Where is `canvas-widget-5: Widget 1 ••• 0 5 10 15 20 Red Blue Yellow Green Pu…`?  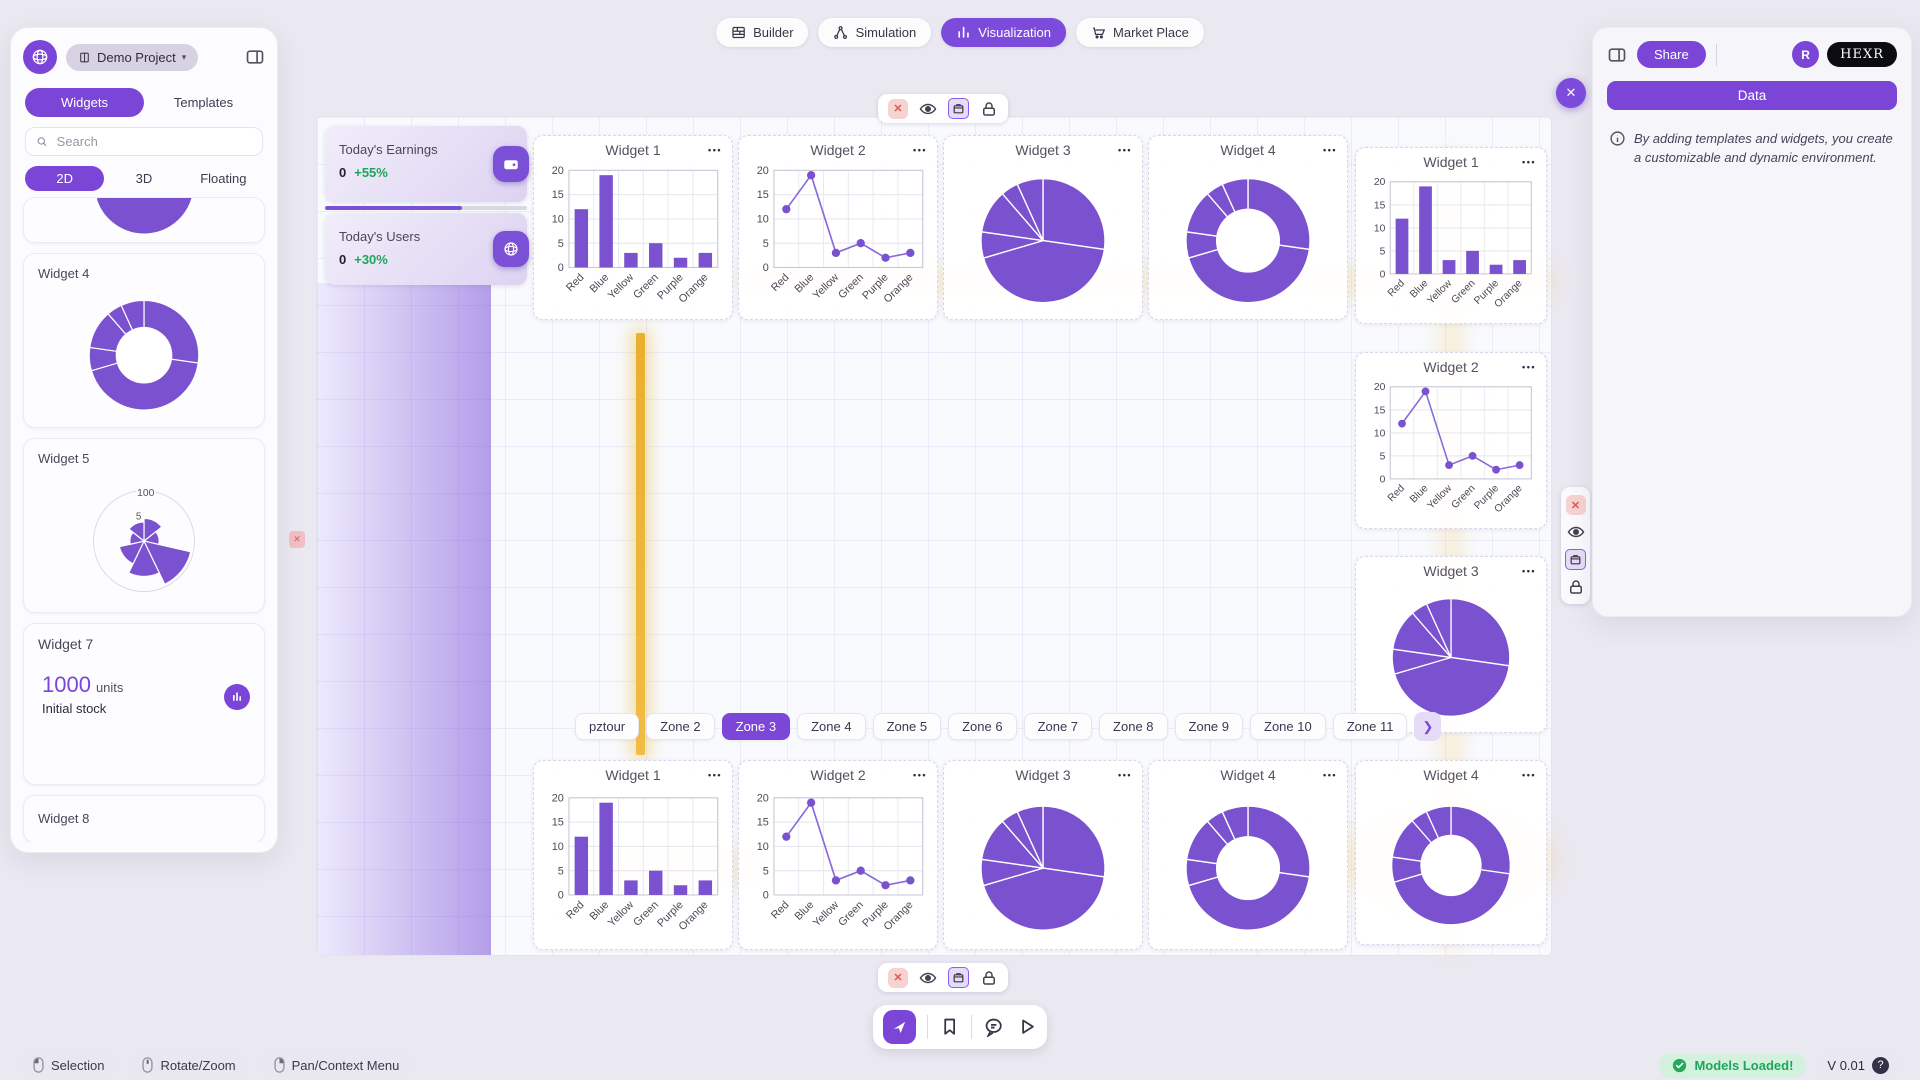 canvas-widget-5: Widget 1 ••• 0 5 10 15 20 Red Blue Yellow Green Pu… is located at coordinates (1451, 235).